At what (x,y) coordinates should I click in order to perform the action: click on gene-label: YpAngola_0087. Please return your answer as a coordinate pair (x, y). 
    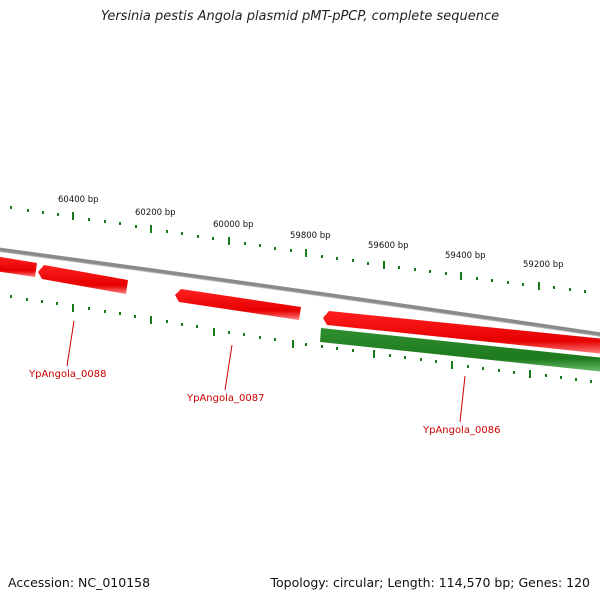
    Looking at the image, I should click on (225, 398).